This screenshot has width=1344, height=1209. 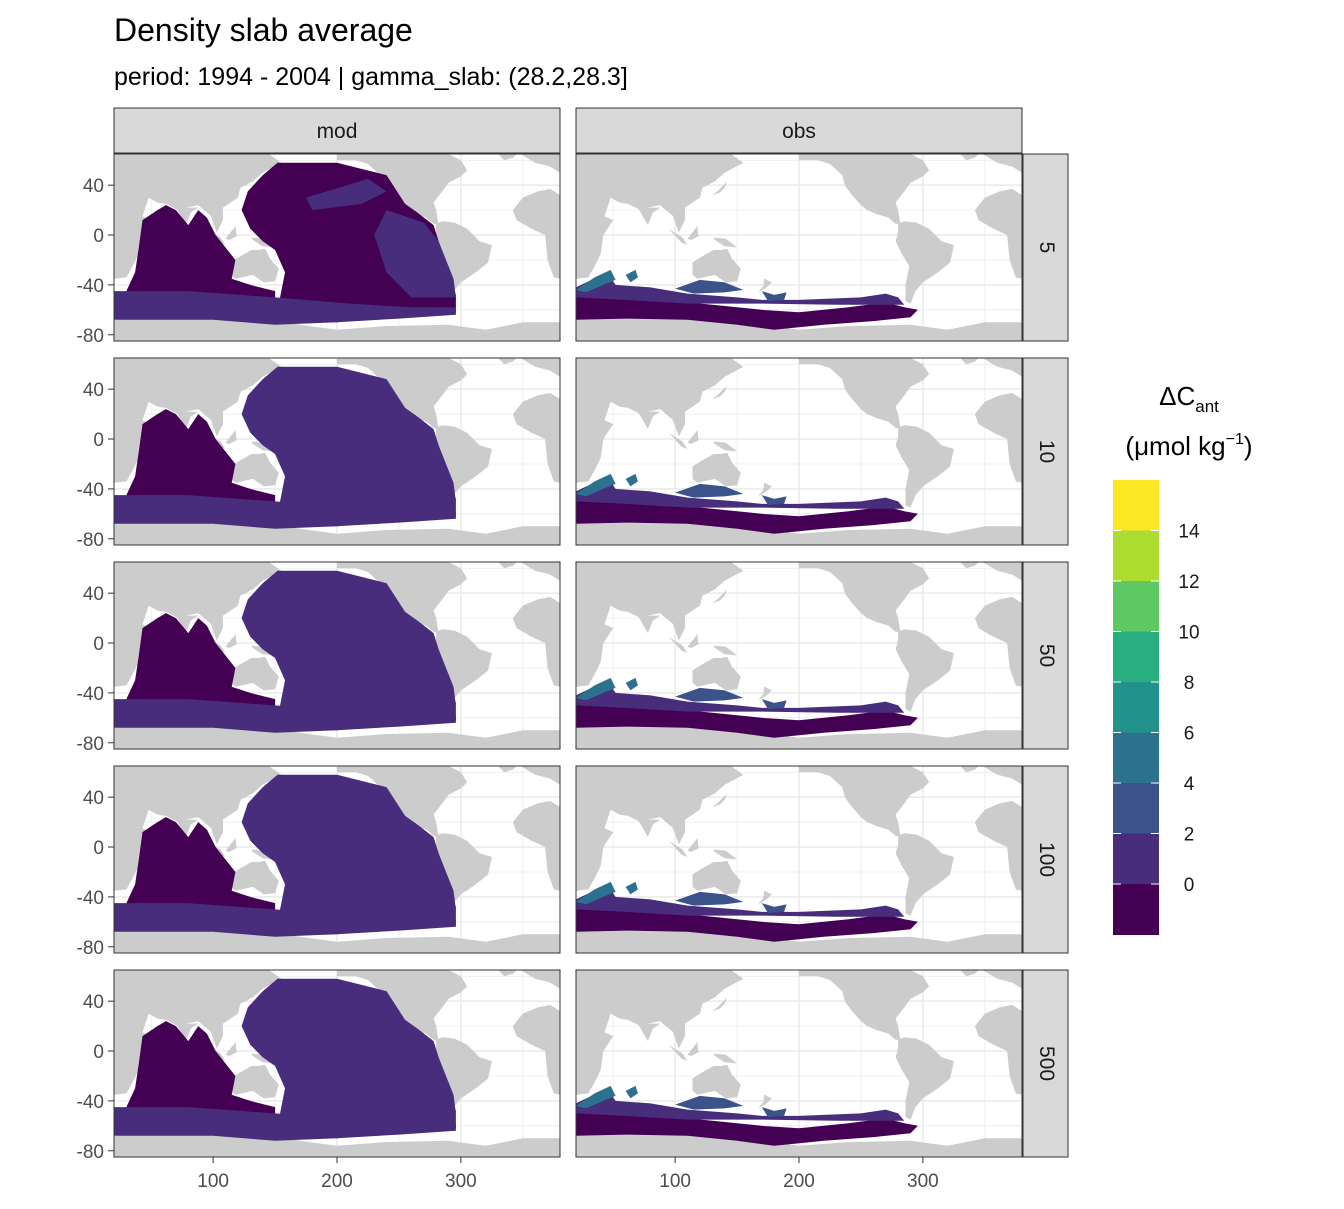 What do you see at coordinates (337, 1181) in the screenshot?
I see `x-tick-label: 200` at bounding box center [337, 1181].